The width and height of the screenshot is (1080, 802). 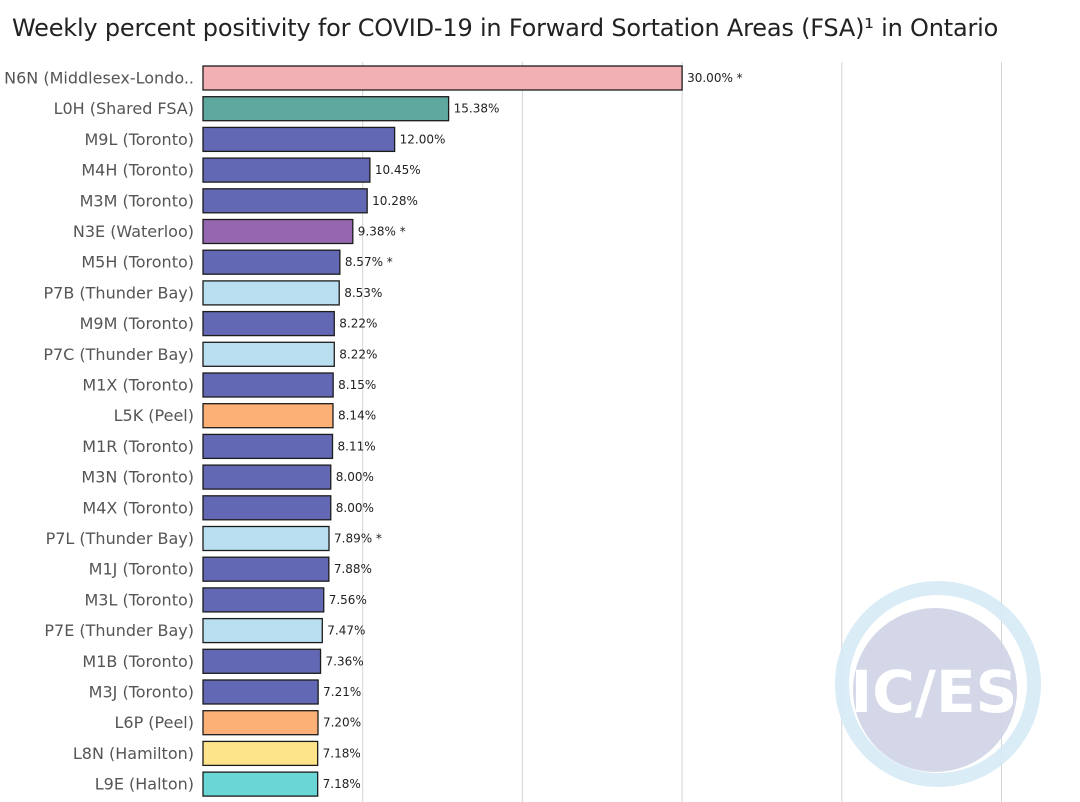 What do you see at coordinates (342, 692) in the screenshot?
I see `value-label: 7.21%` at bounding box center [342, 692].